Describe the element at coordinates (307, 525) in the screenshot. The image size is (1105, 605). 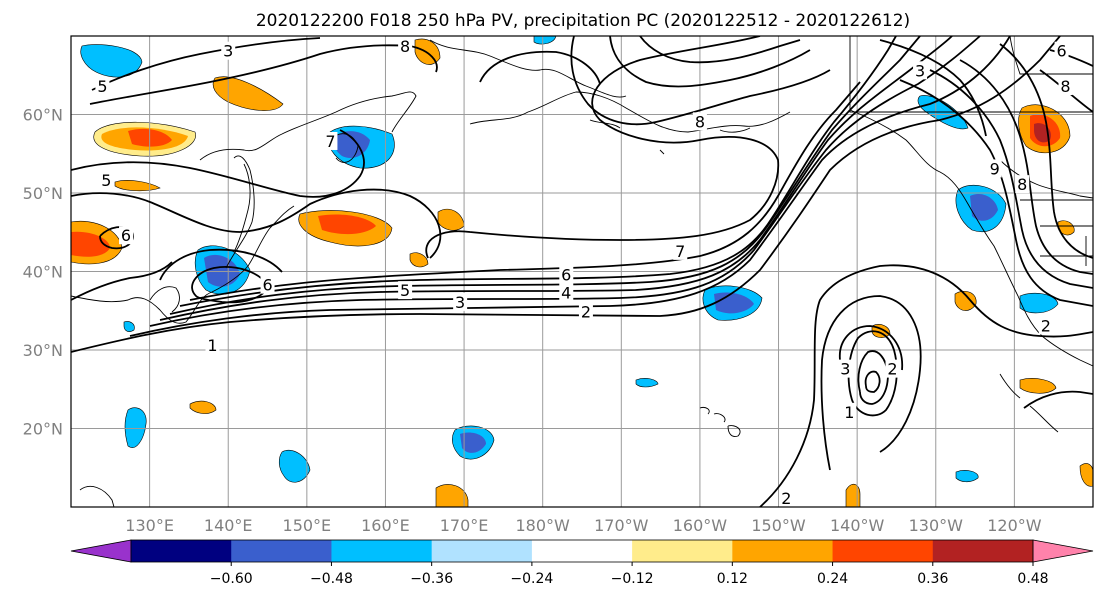
I see `lon-tick-label: 150°E` at that location.